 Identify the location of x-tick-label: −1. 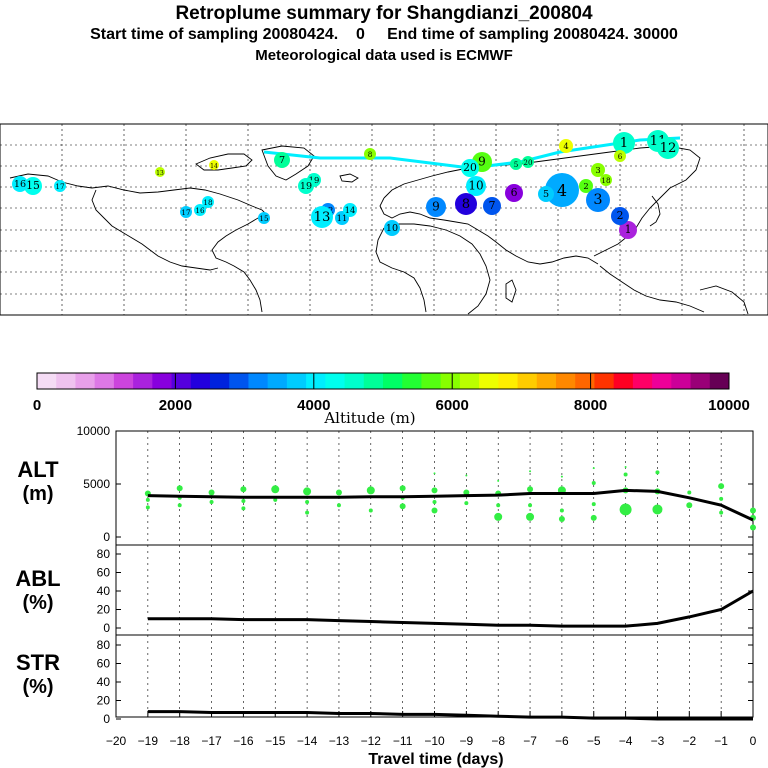
(721, 741).